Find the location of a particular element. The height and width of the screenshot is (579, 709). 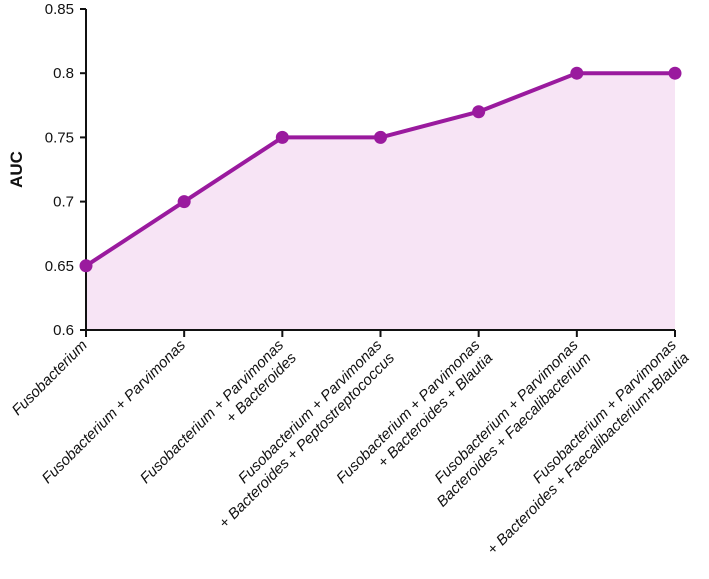

category-label: Fusobacterium is located at coordinates (50, 378).